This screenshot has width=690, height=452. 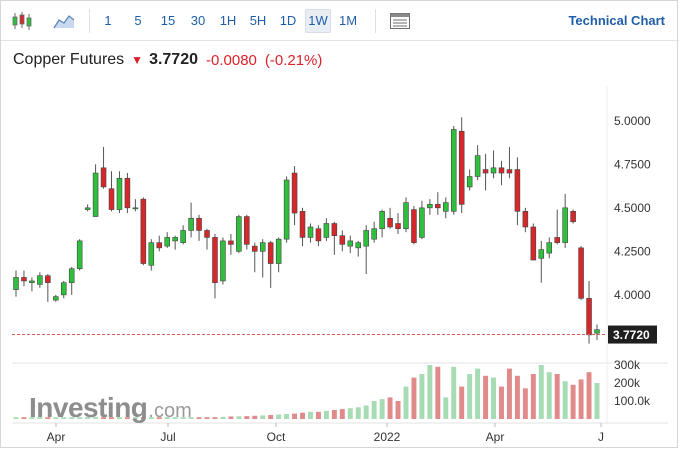 What do you see at coordinates (108, 20) in the screenshot?
I see `timeframe-1-button: 1` at bounding box center [108, 20].